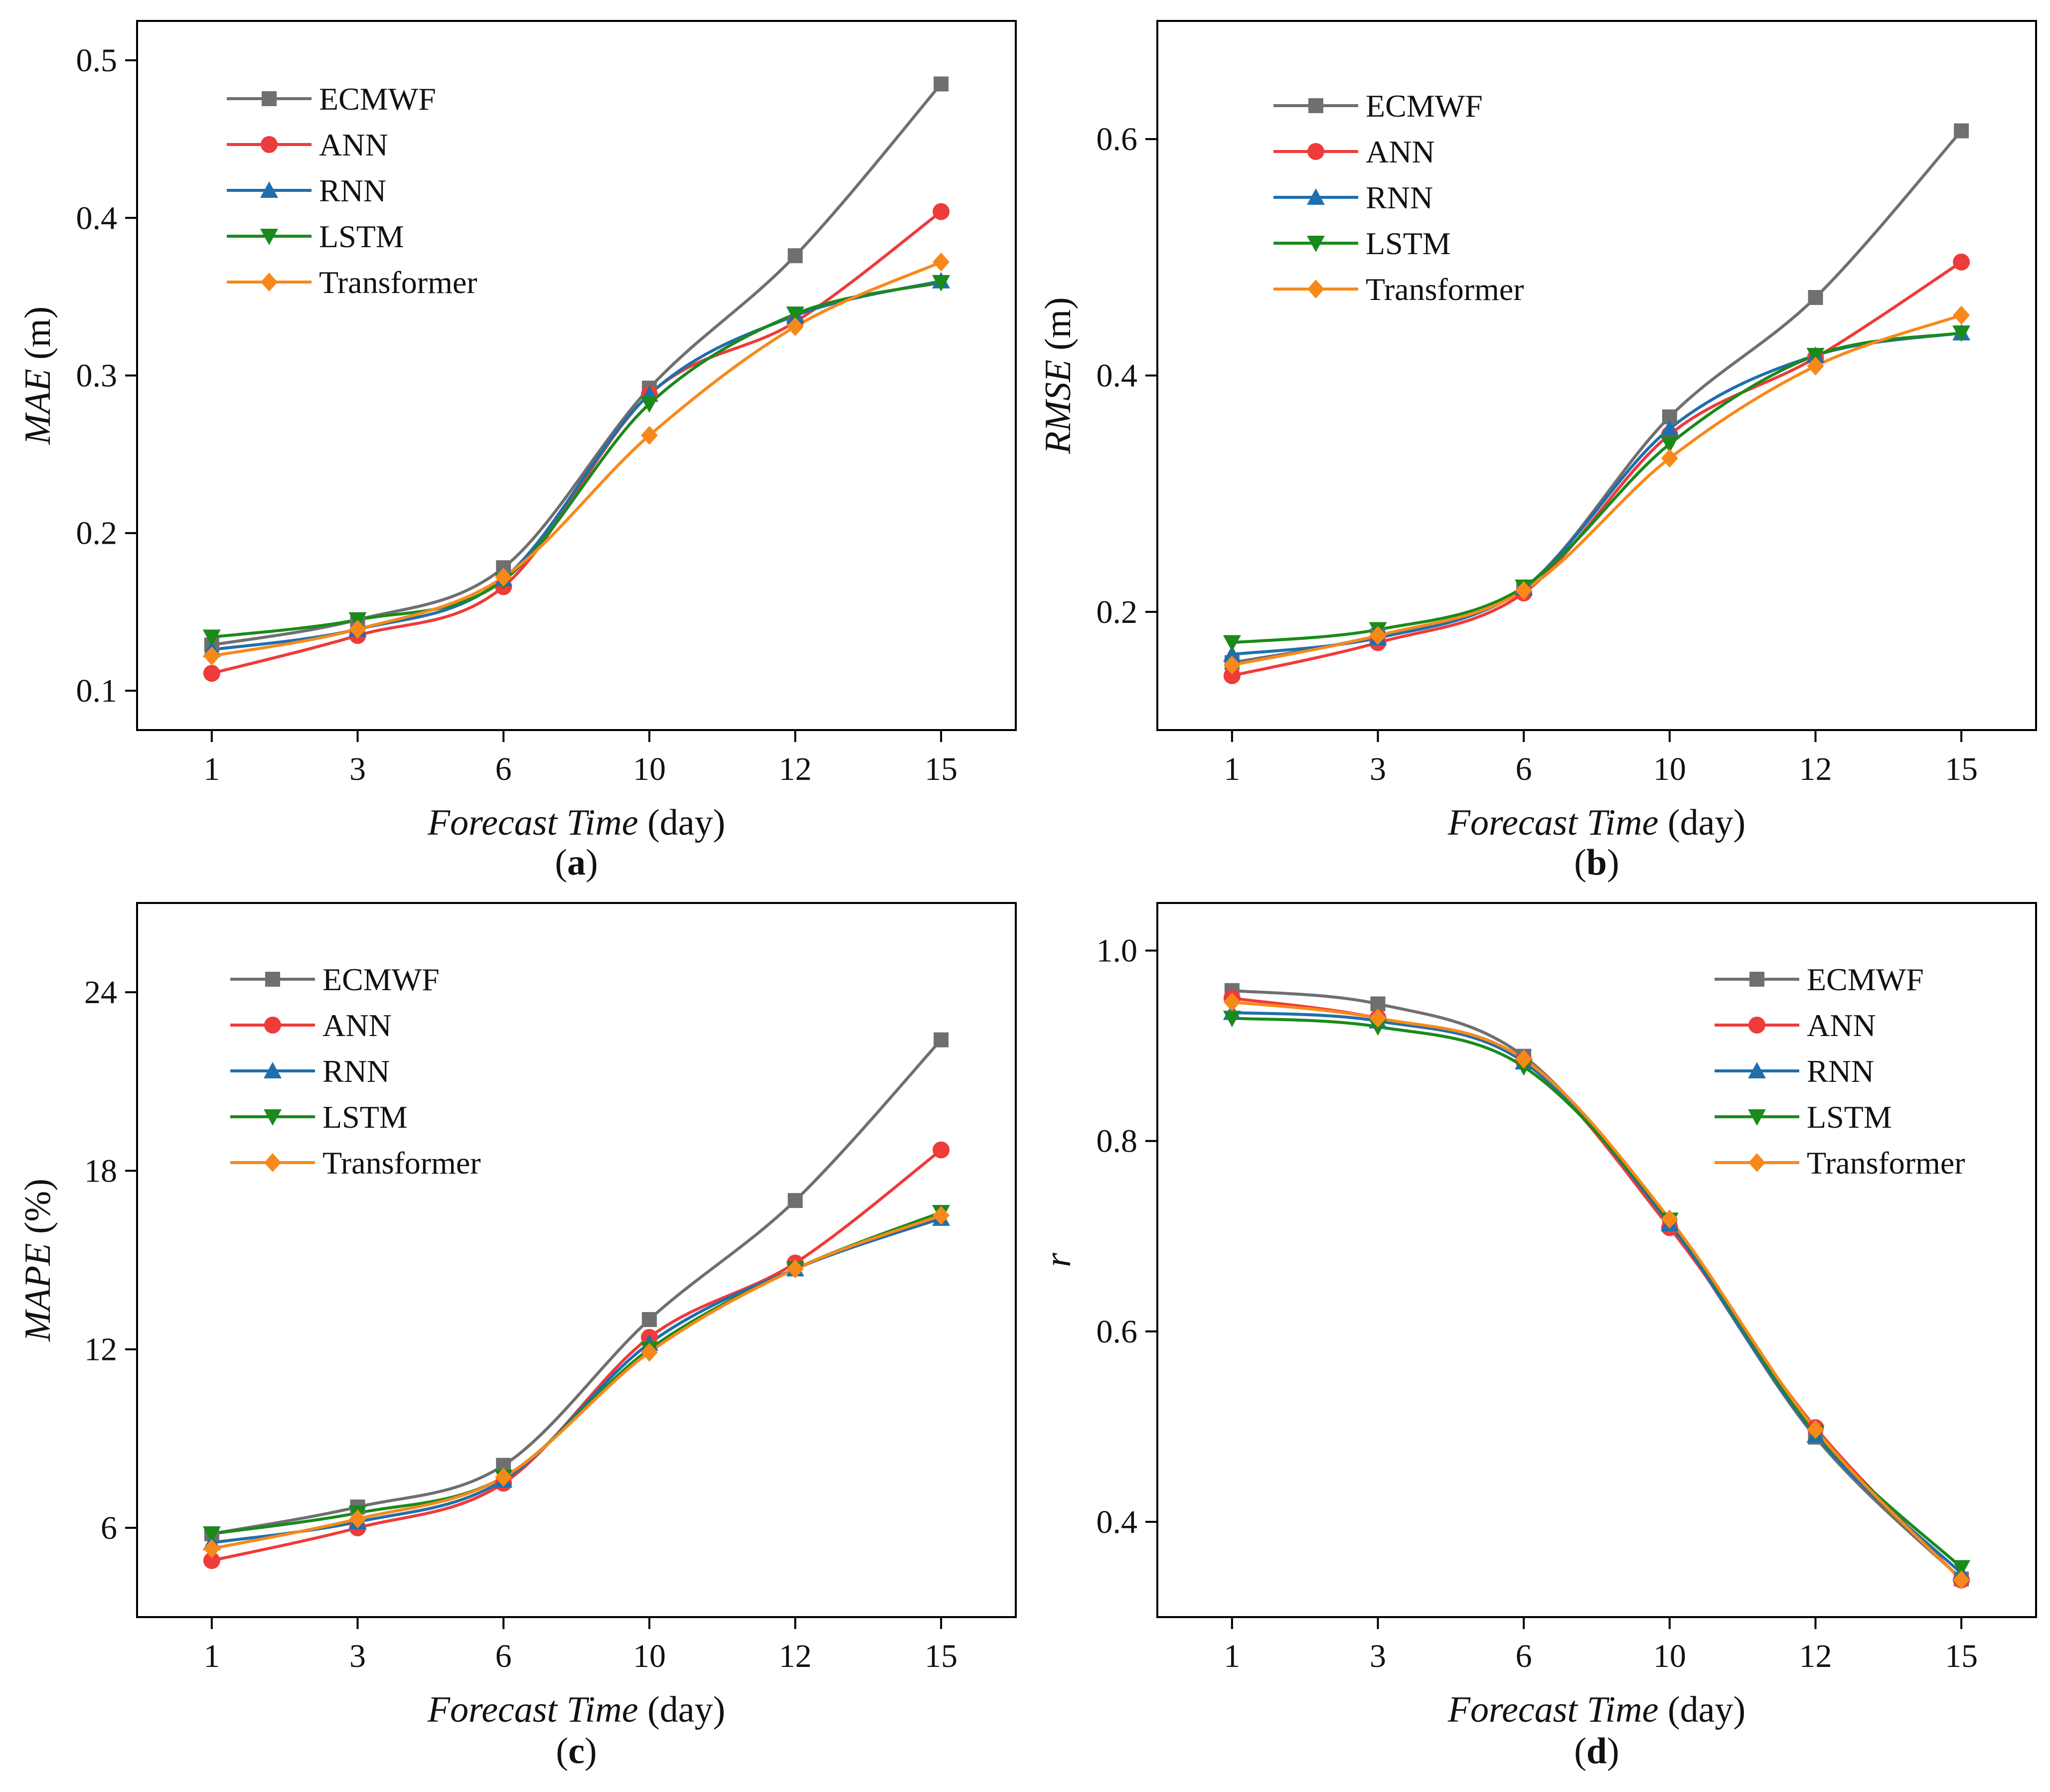 This screenshot has height=1792, width=2050. I want to click on y-axis-title: RMSE (m), so click(1058, 375).